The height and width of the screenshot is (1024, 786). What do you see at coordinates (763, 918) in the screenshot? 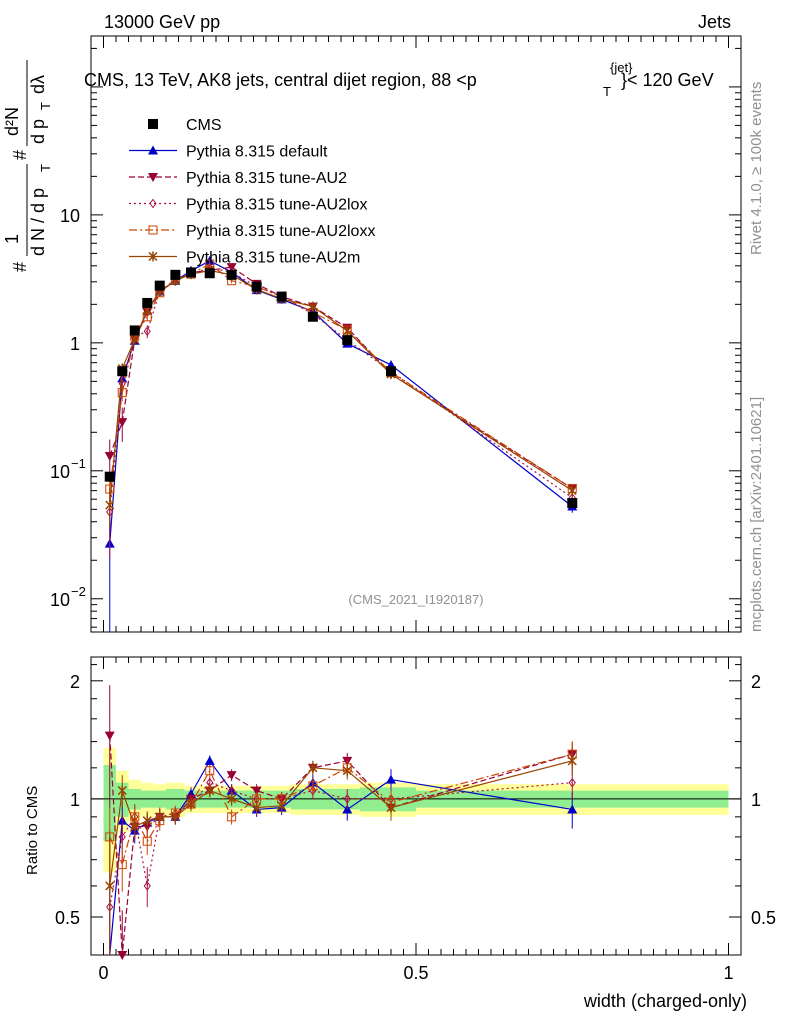
I see `ratio-y-tick-label-right: 0.5` at bounding box center [763, 918].